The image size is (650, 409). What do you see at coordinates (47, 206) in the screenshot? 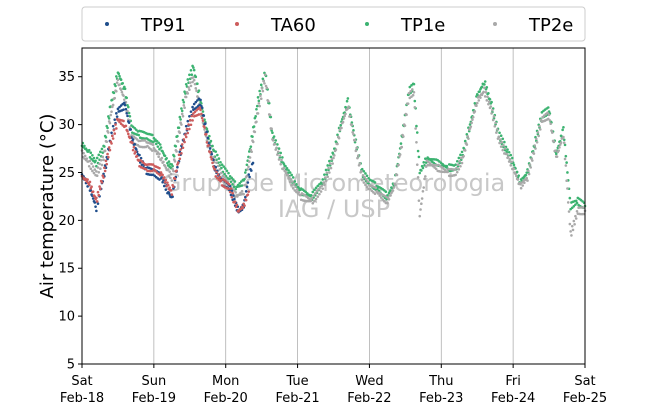
I see `y-axis-label: Air temperature (°C)` at bounding box center [47, 206].